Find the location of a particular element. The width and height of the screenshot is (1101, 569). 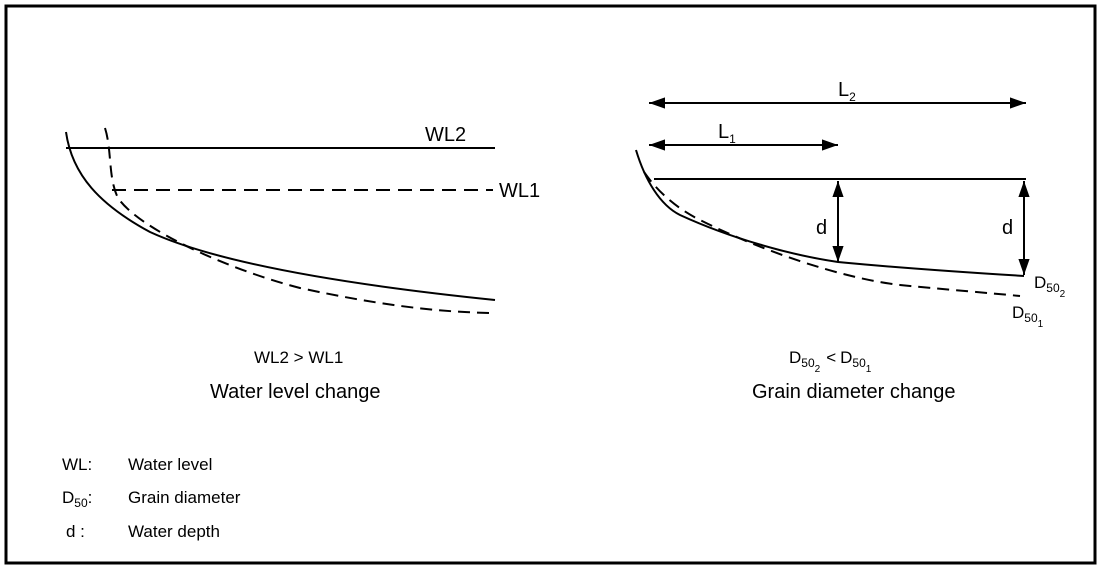

depth-label-1: d is located at coordinates (821, 228).